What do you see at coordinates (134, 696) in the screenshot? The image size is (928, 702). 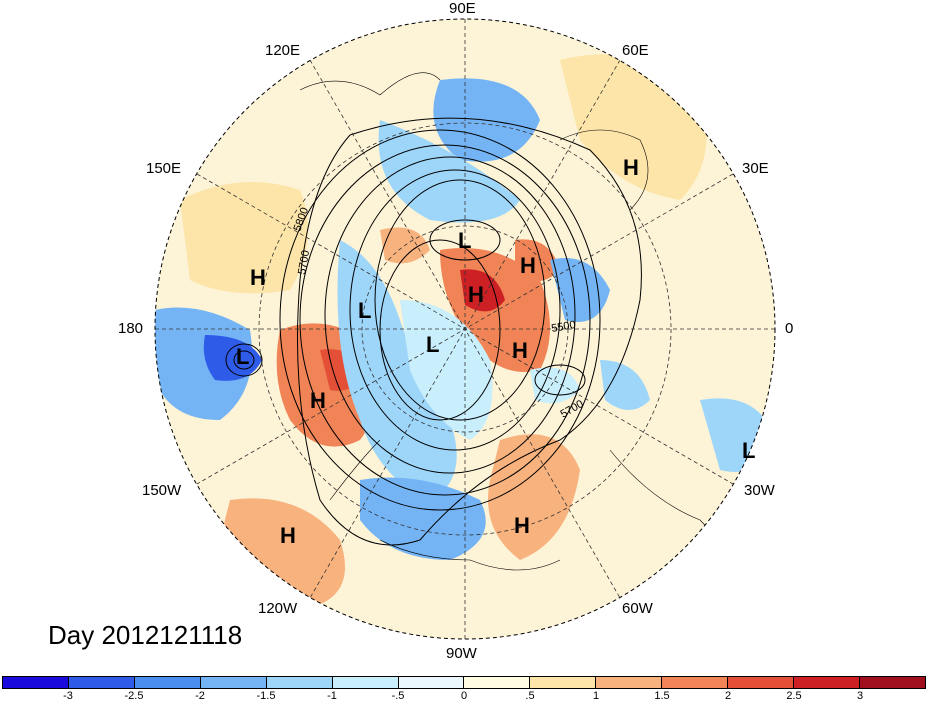 I see `colorbar-tick-label: -2.5` at bounding box center [134, 696].